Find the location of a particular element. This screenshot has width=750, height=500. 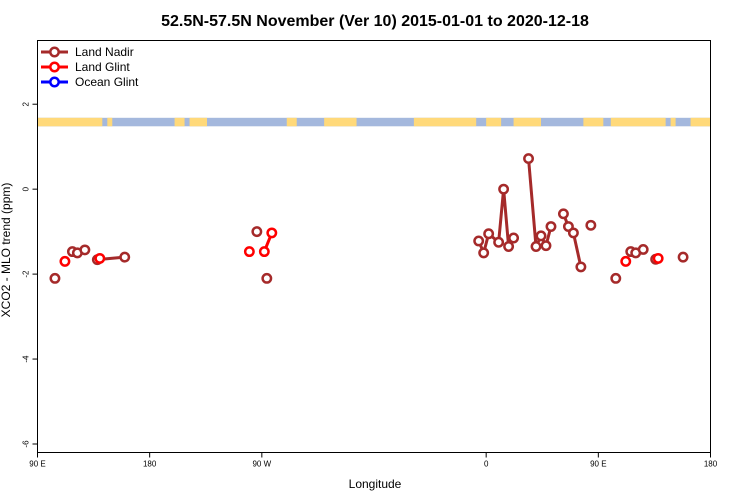

y-tick-label: -2 is located at coordinates (26, 274).